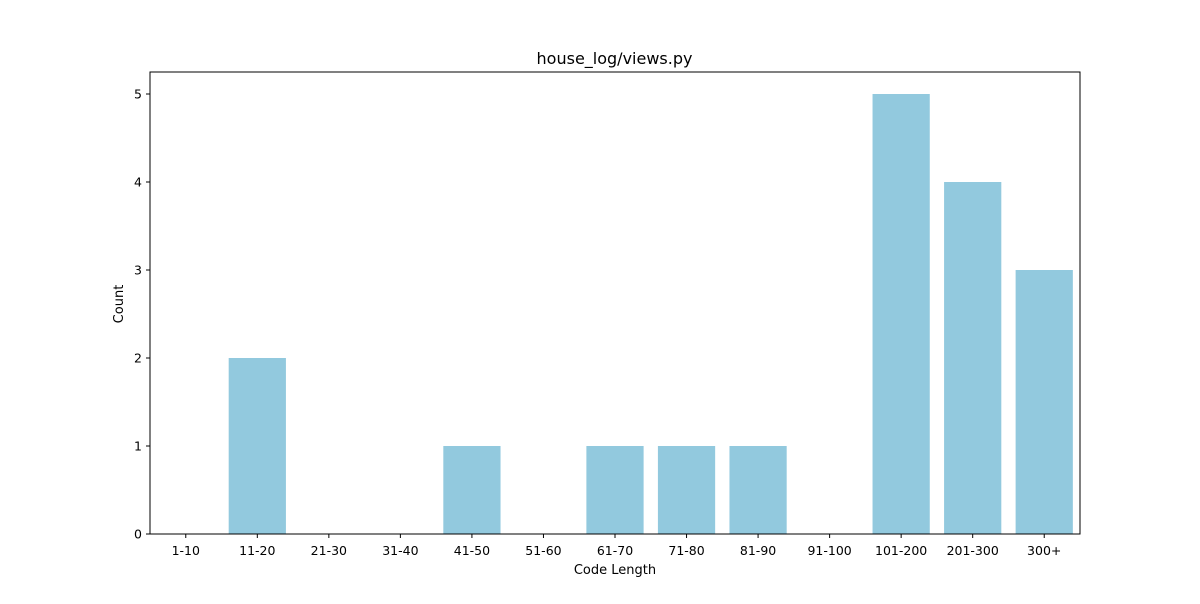 This screenshot has height=604, width=1200. I want to click on x-tick-label: 201-300, so click(973, 550).